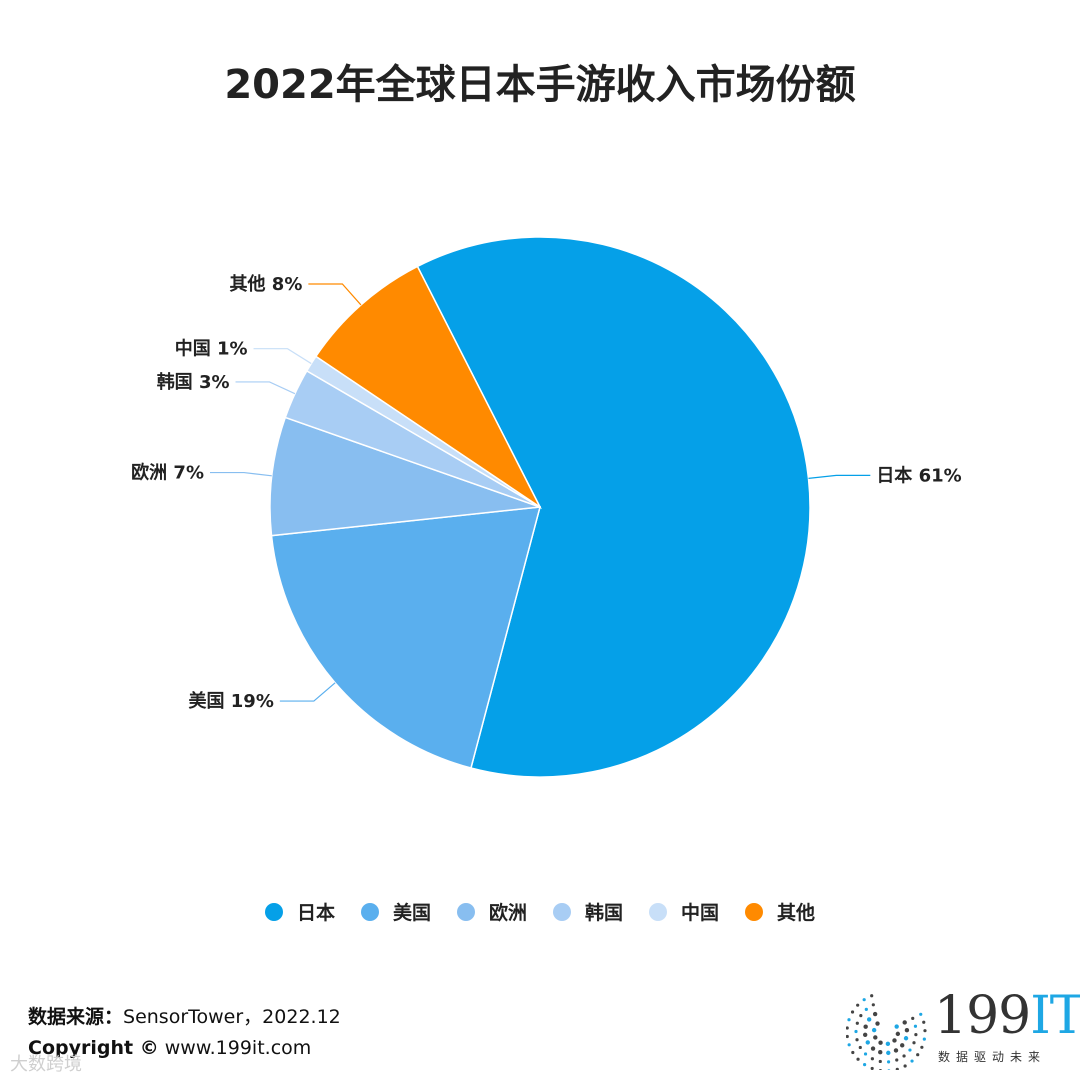 The image size is (1080, 1080). I want to click on slice-label-3: 韩国 3%, so click(193, 382).